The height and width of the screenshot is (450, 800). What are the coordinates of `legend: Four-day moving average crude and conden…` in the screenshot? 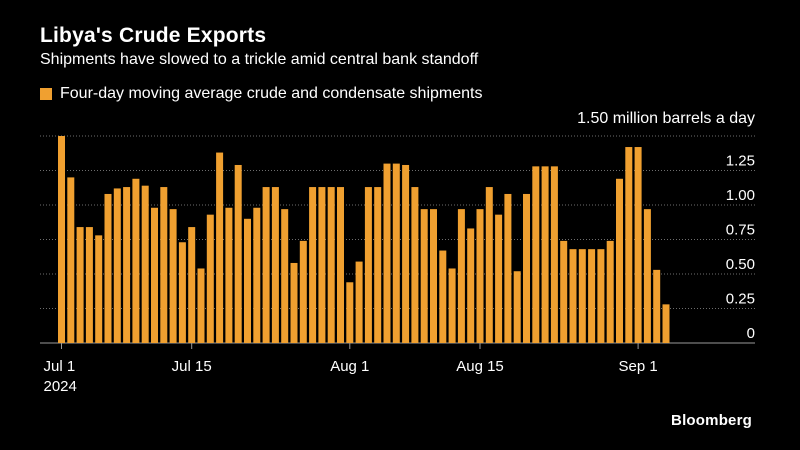 It's located at (261, 94).